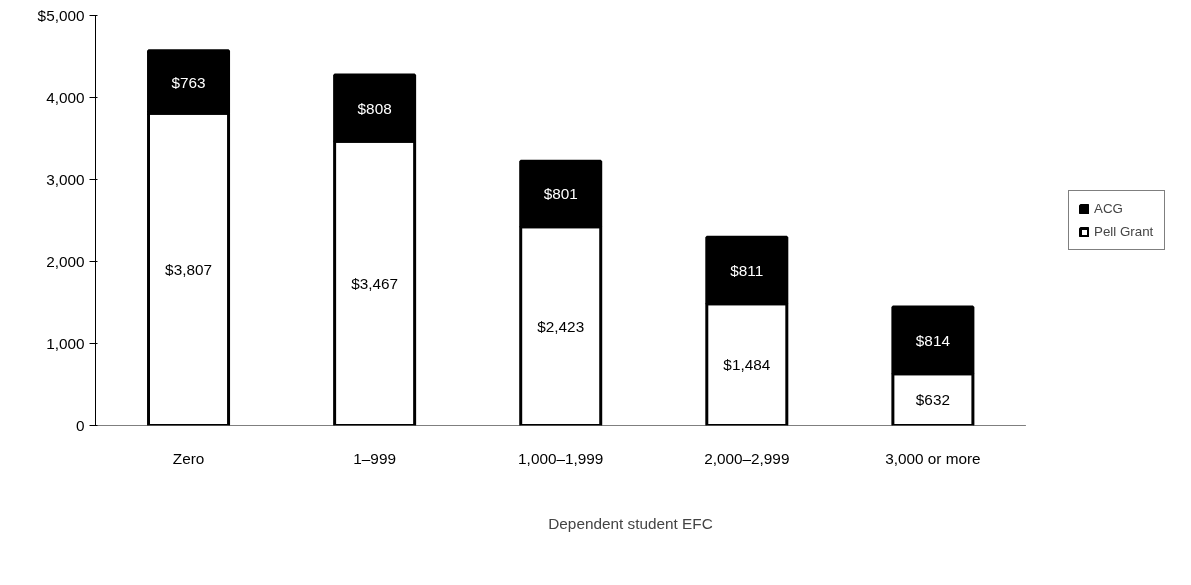 This screenshot has width=1191, height=585. I want to click on x-tick-label: Zero, so click(188, 458).